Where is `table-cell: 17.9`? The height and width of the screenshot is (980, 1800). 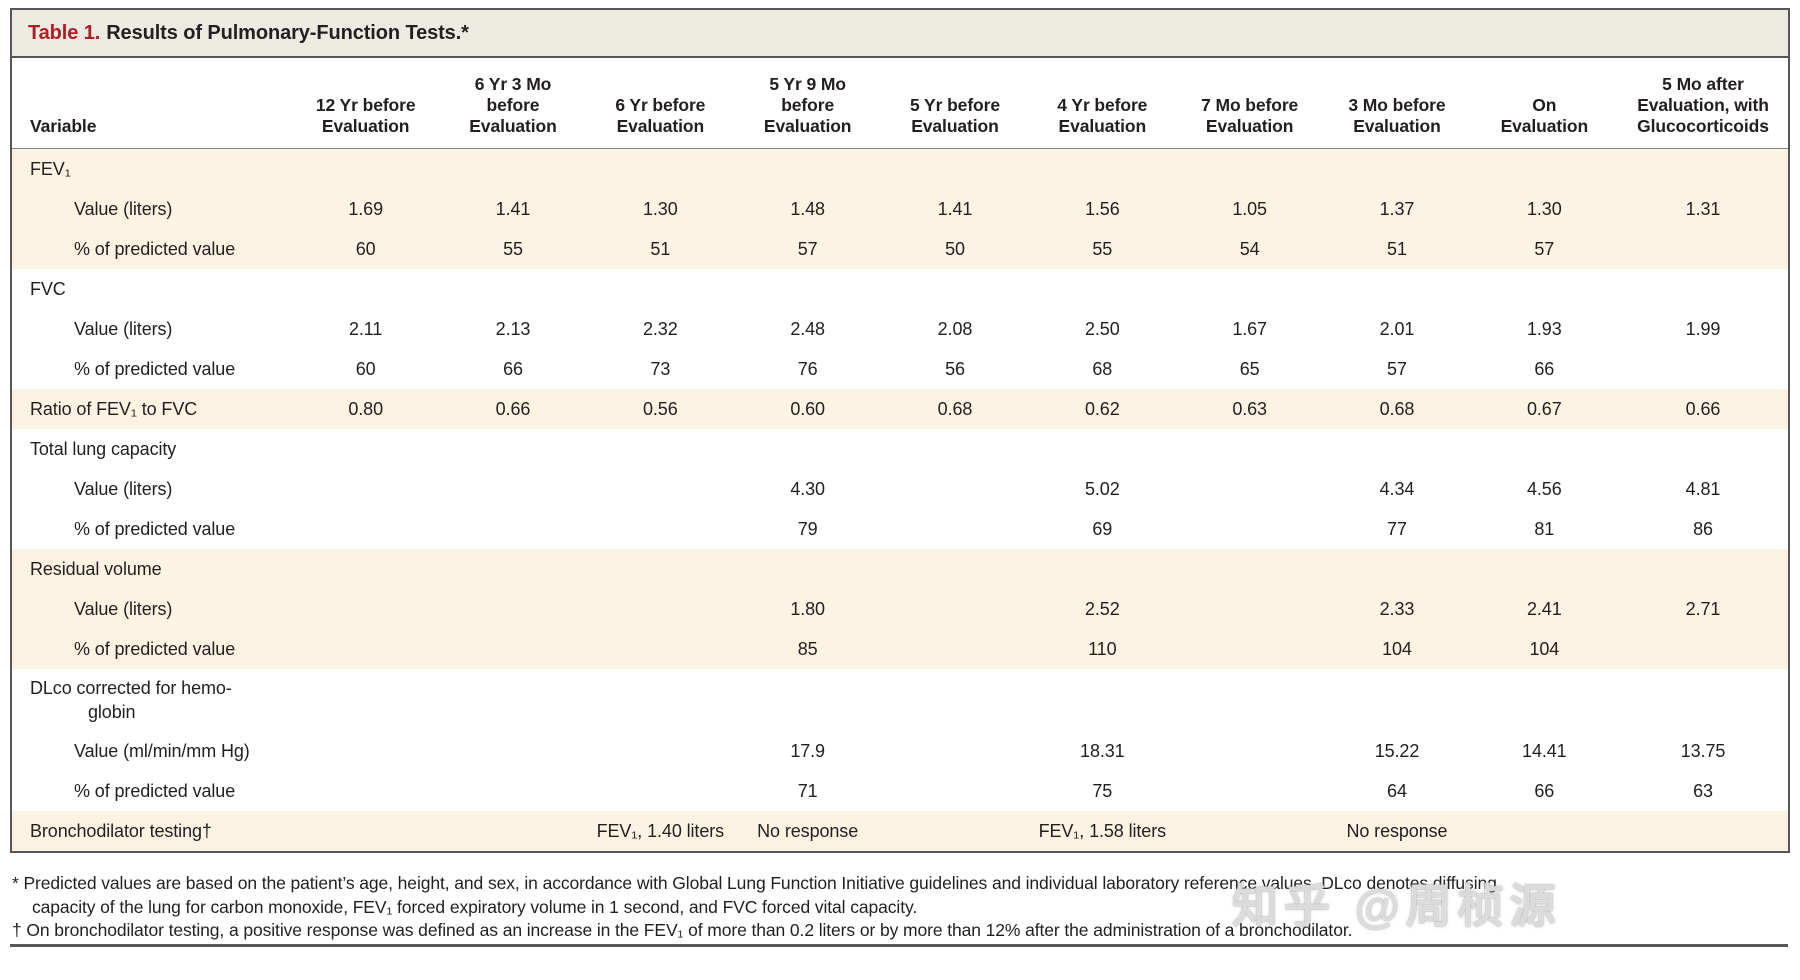
table-cell: 17.9 is located at coordinates (807, 750).